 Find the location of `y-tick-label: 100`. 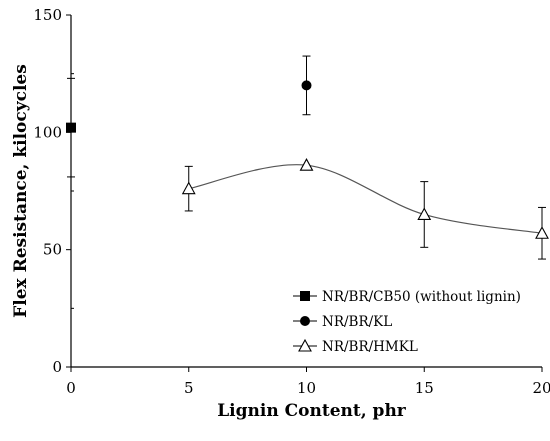

y-tick-label: 100 is located at coordinates (47, 132).